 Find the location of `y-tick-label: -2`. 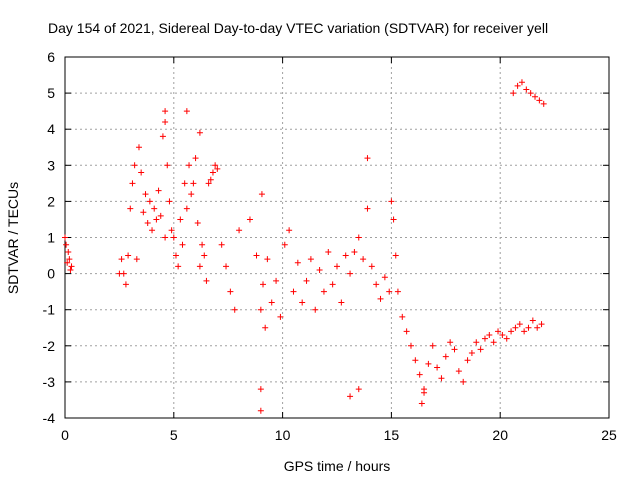

y-tick-label: -2 is located at coordinates (49, 346).